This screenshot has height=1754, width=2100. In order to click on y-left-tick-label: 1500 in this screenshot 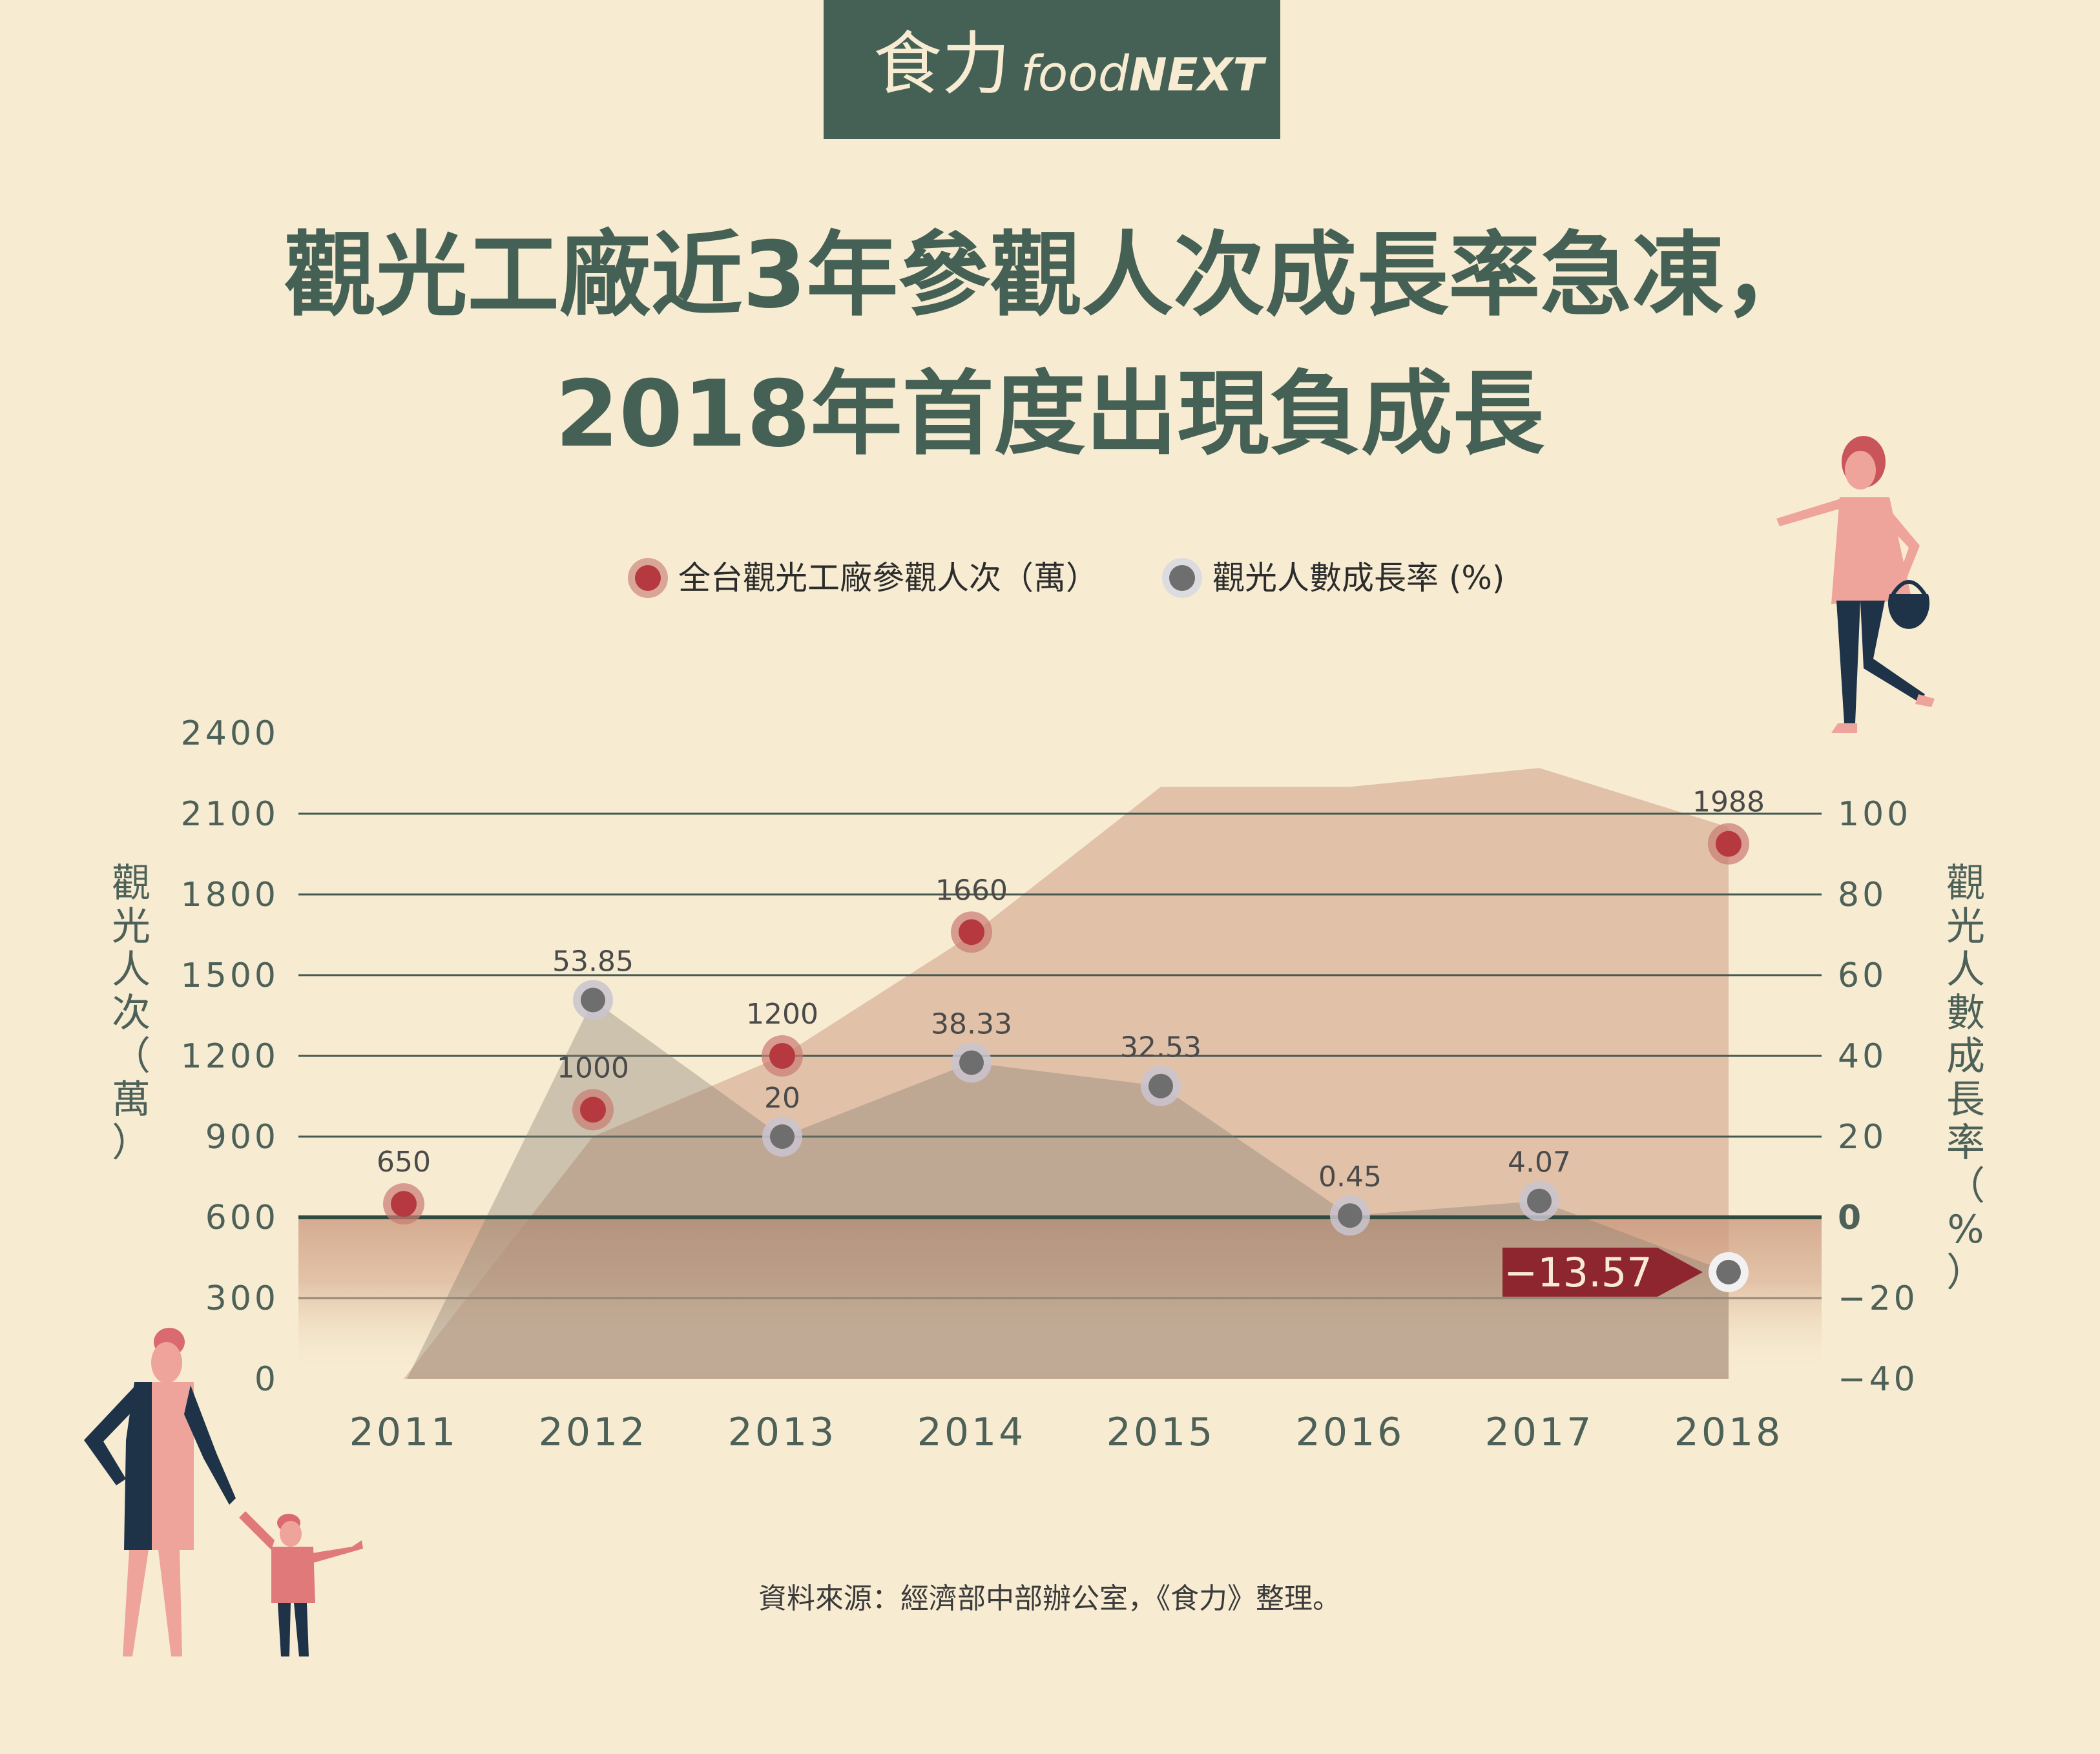, I will do `click(230, 976)`.